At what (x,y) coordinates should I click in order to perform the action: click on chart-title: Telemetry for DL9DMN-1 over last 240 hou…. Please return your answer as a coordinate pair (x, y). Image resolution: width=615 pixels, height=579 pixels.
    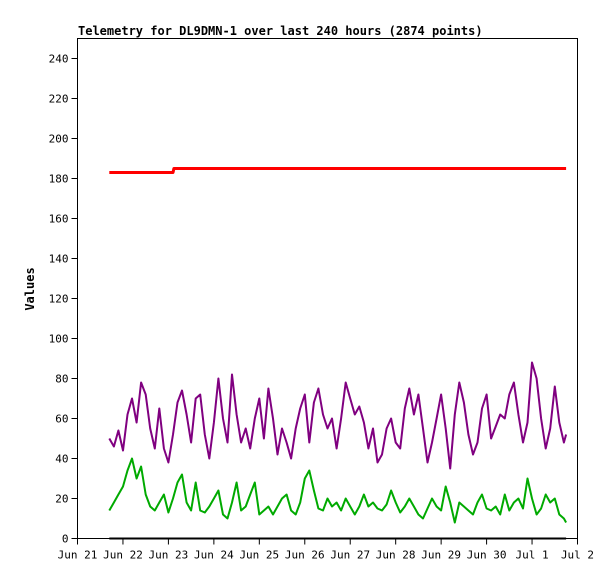
    Looking at the image, I should click on (280, 31).